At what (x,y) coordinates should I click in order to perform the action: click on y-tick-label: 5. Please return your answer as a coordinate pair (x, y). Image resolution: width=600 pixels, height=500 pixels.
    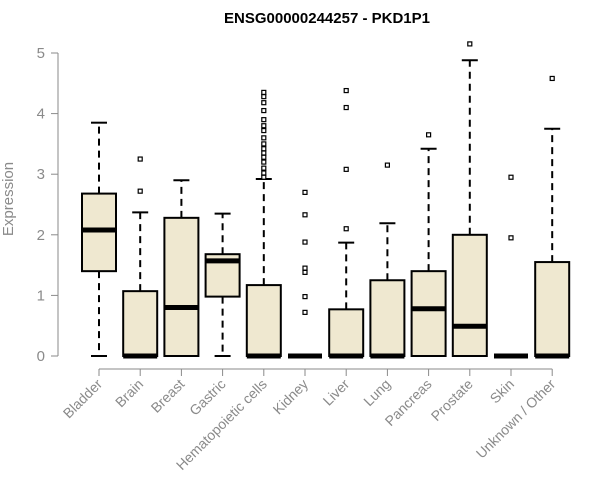
    Looking at the image, I should click on (41, 53).